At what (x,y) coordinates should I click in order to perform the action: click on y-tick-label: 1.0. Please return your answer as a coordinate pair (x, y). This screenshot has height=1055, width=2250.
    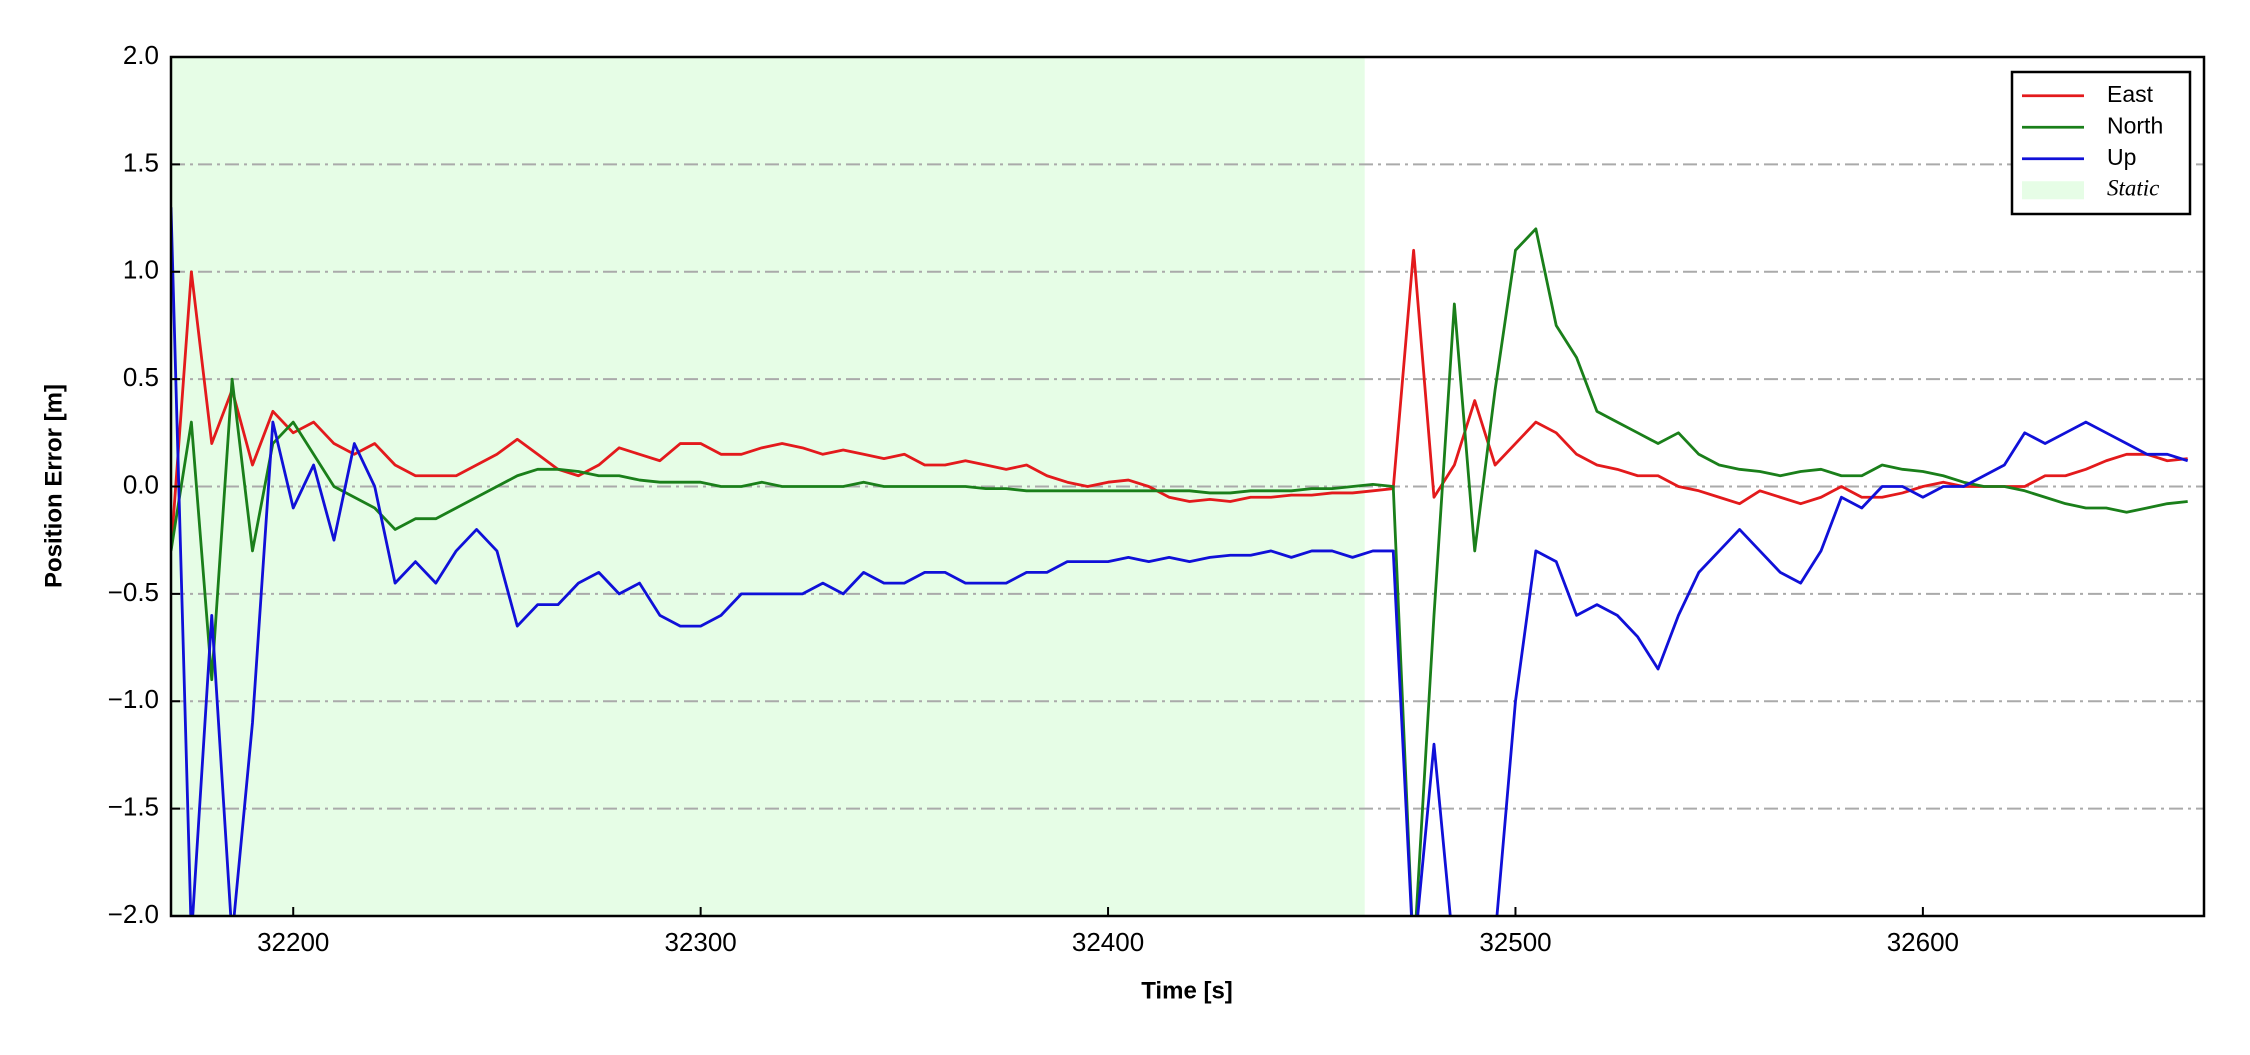
    Looking at the image, I should click on (141, 270).